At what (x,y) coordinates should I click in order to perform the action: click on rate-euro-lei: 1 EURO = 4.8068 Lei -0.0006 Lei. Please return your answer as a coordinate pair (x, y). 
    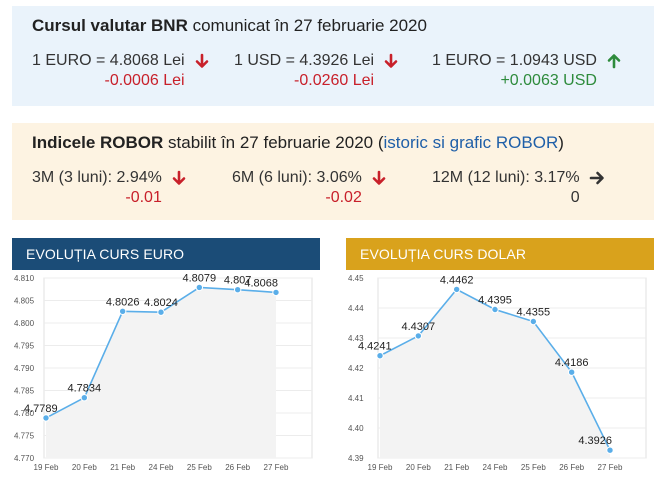
    Looking at the image, I should click on (121, 71).